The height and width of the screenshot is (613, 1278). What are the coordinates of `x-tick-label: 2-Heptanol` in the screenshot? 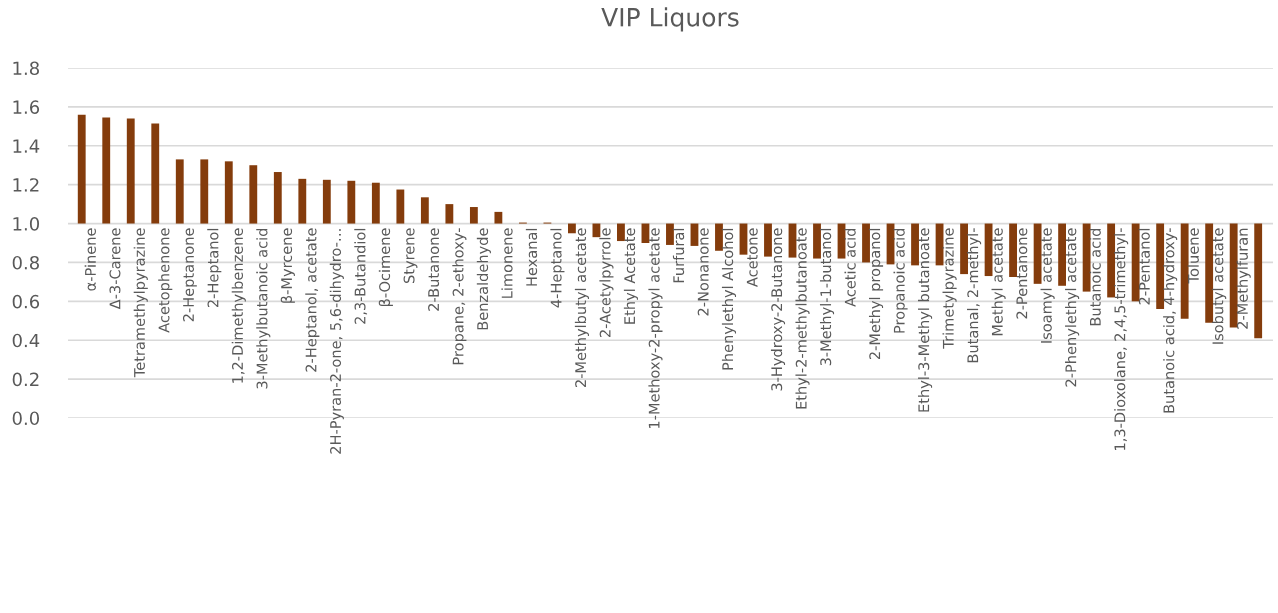 It's located at (214, 268).